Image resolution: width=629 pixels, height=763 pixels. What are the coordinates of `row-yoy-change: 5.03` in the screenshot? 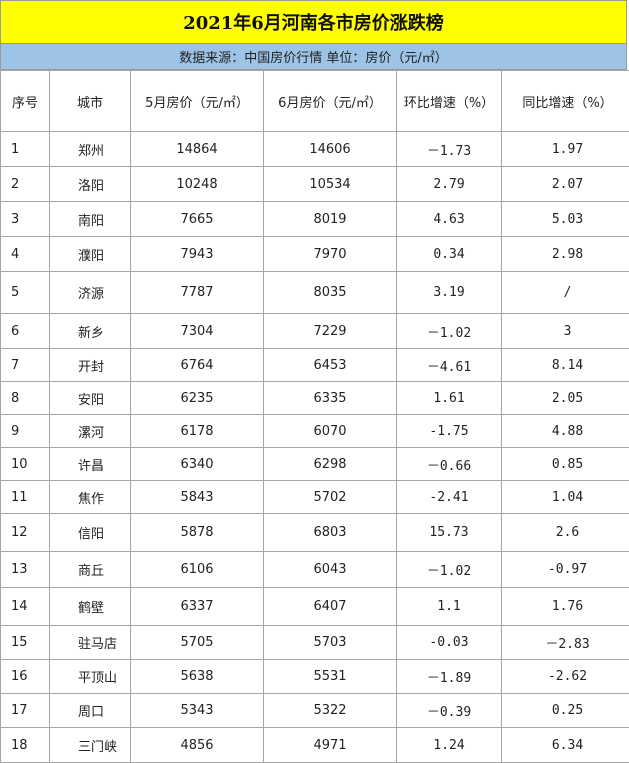 It's located at (565, 219).